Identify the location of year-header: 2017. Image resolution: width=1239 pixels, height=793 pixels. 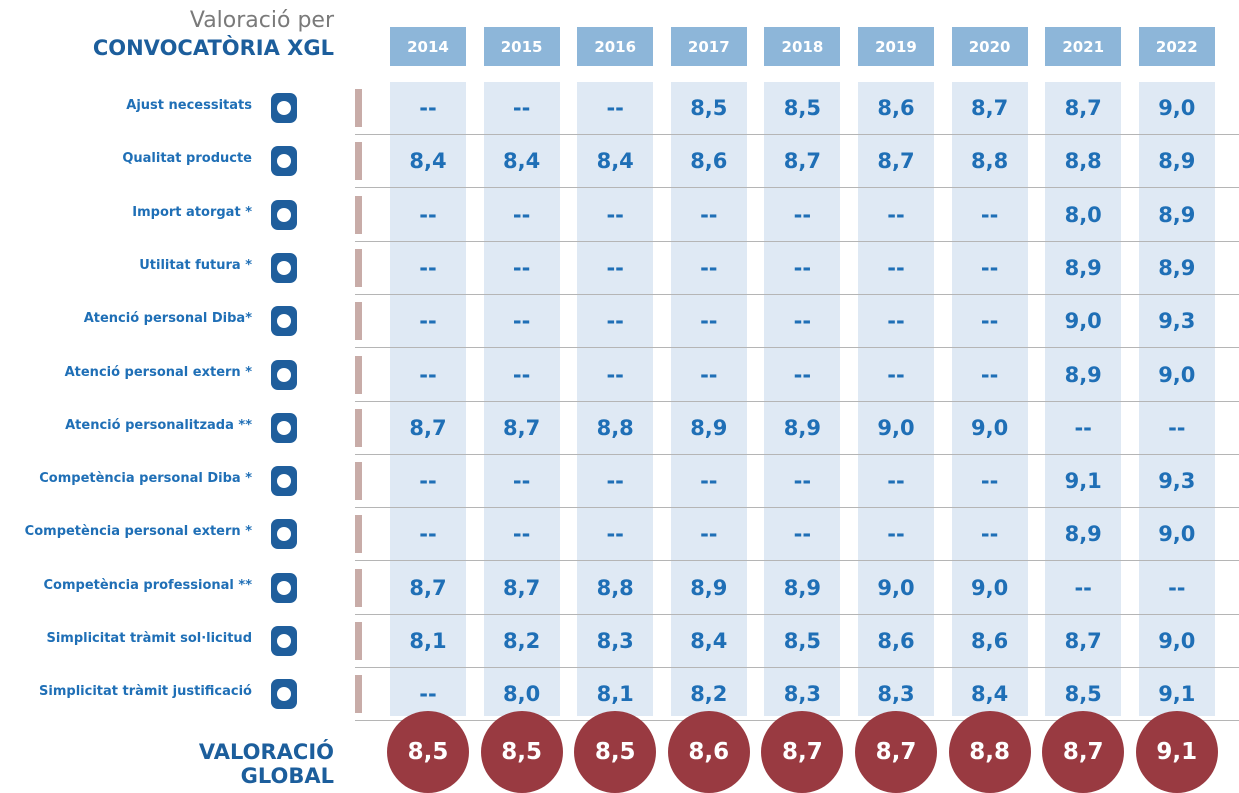
(708, 46).